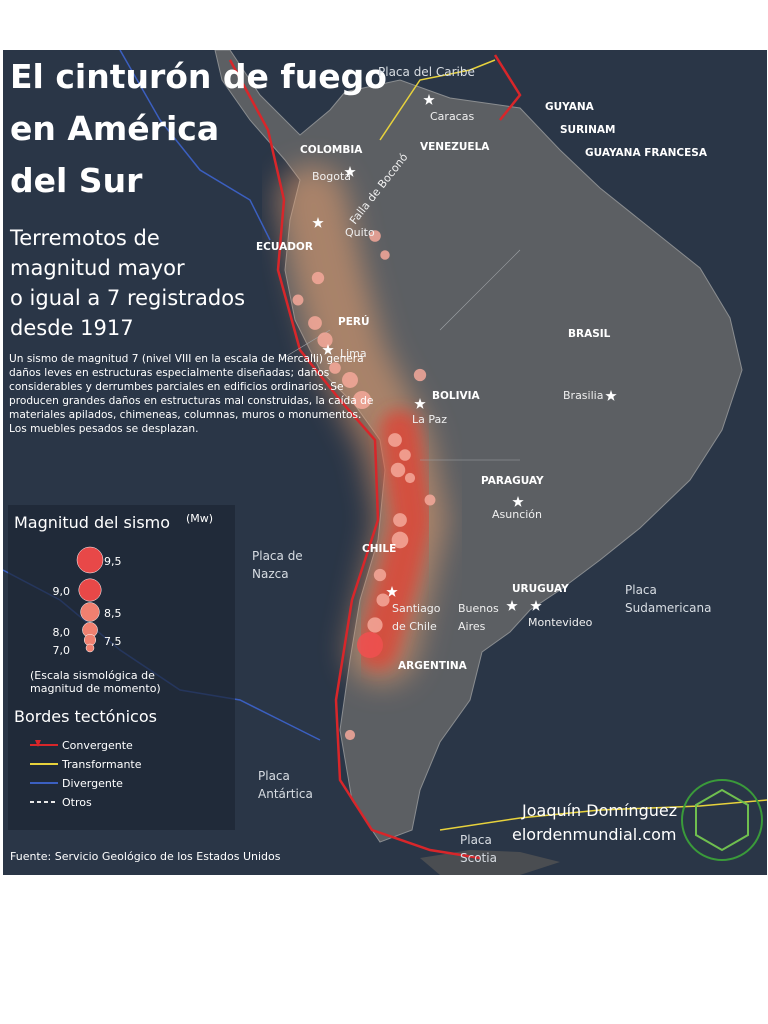 Image resolution: width=768 pixels, height=1024 pixels. What do you see at coordinates (379, 549) in the screenshot?
I see `country-label: CHILE` at bounding box center [379, 549].